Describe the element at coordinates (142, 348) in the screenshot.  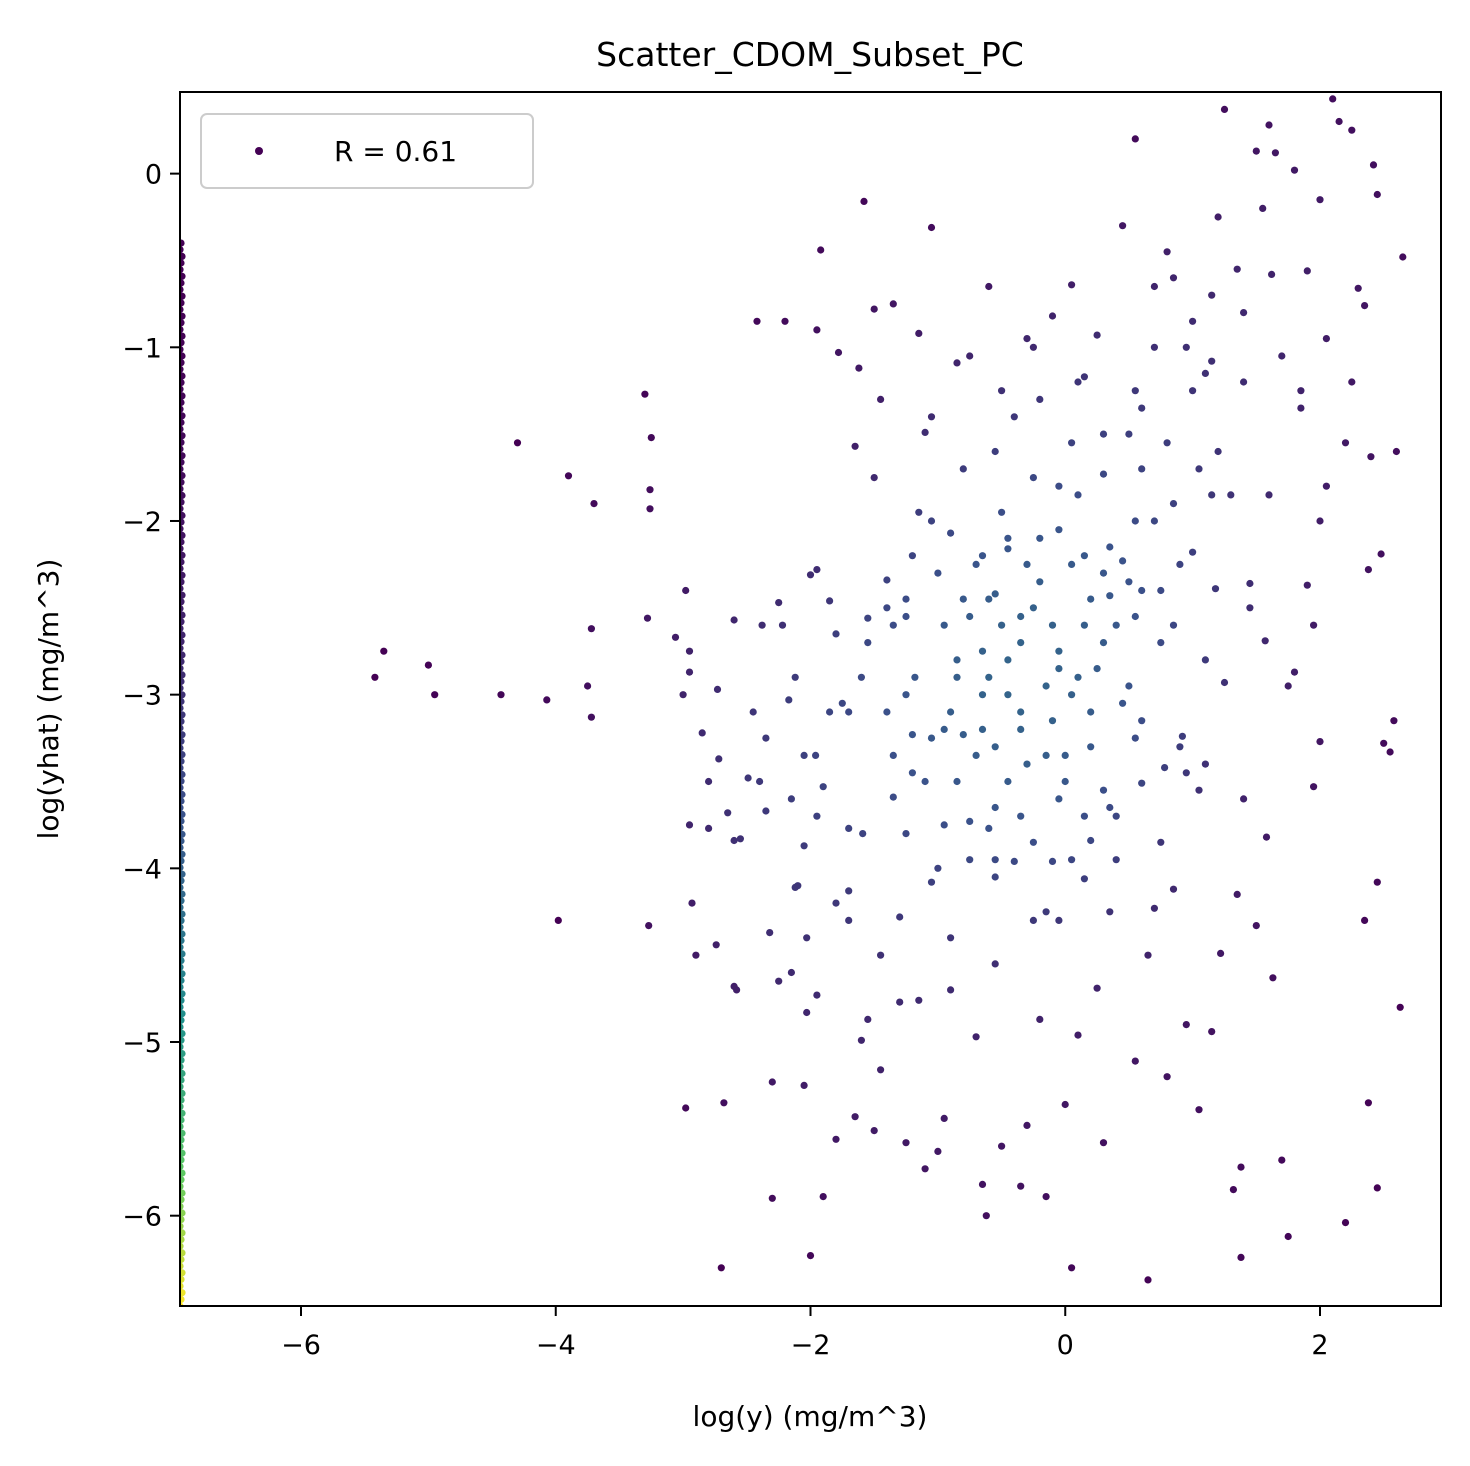
I see `y-tick-label: −1` at that location.